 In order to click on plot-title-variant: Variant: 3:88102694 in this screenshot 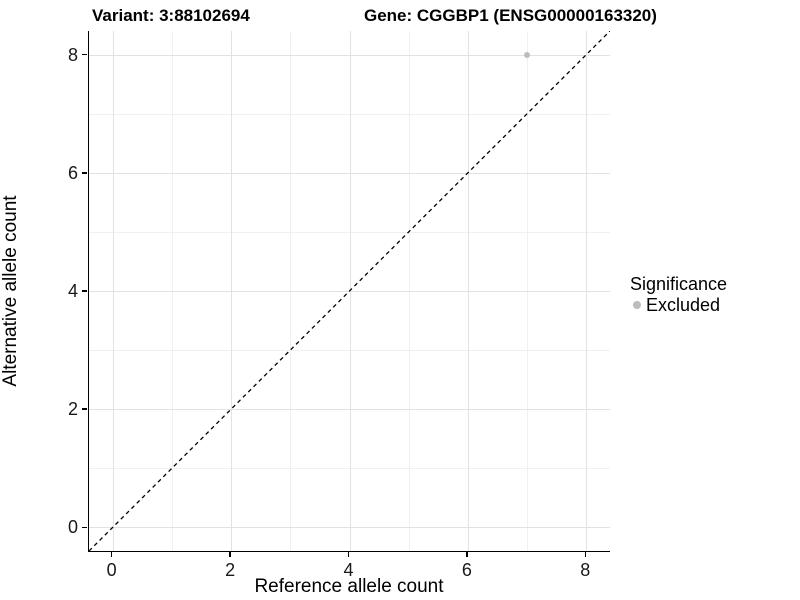, I will do `click(171, 15)`.